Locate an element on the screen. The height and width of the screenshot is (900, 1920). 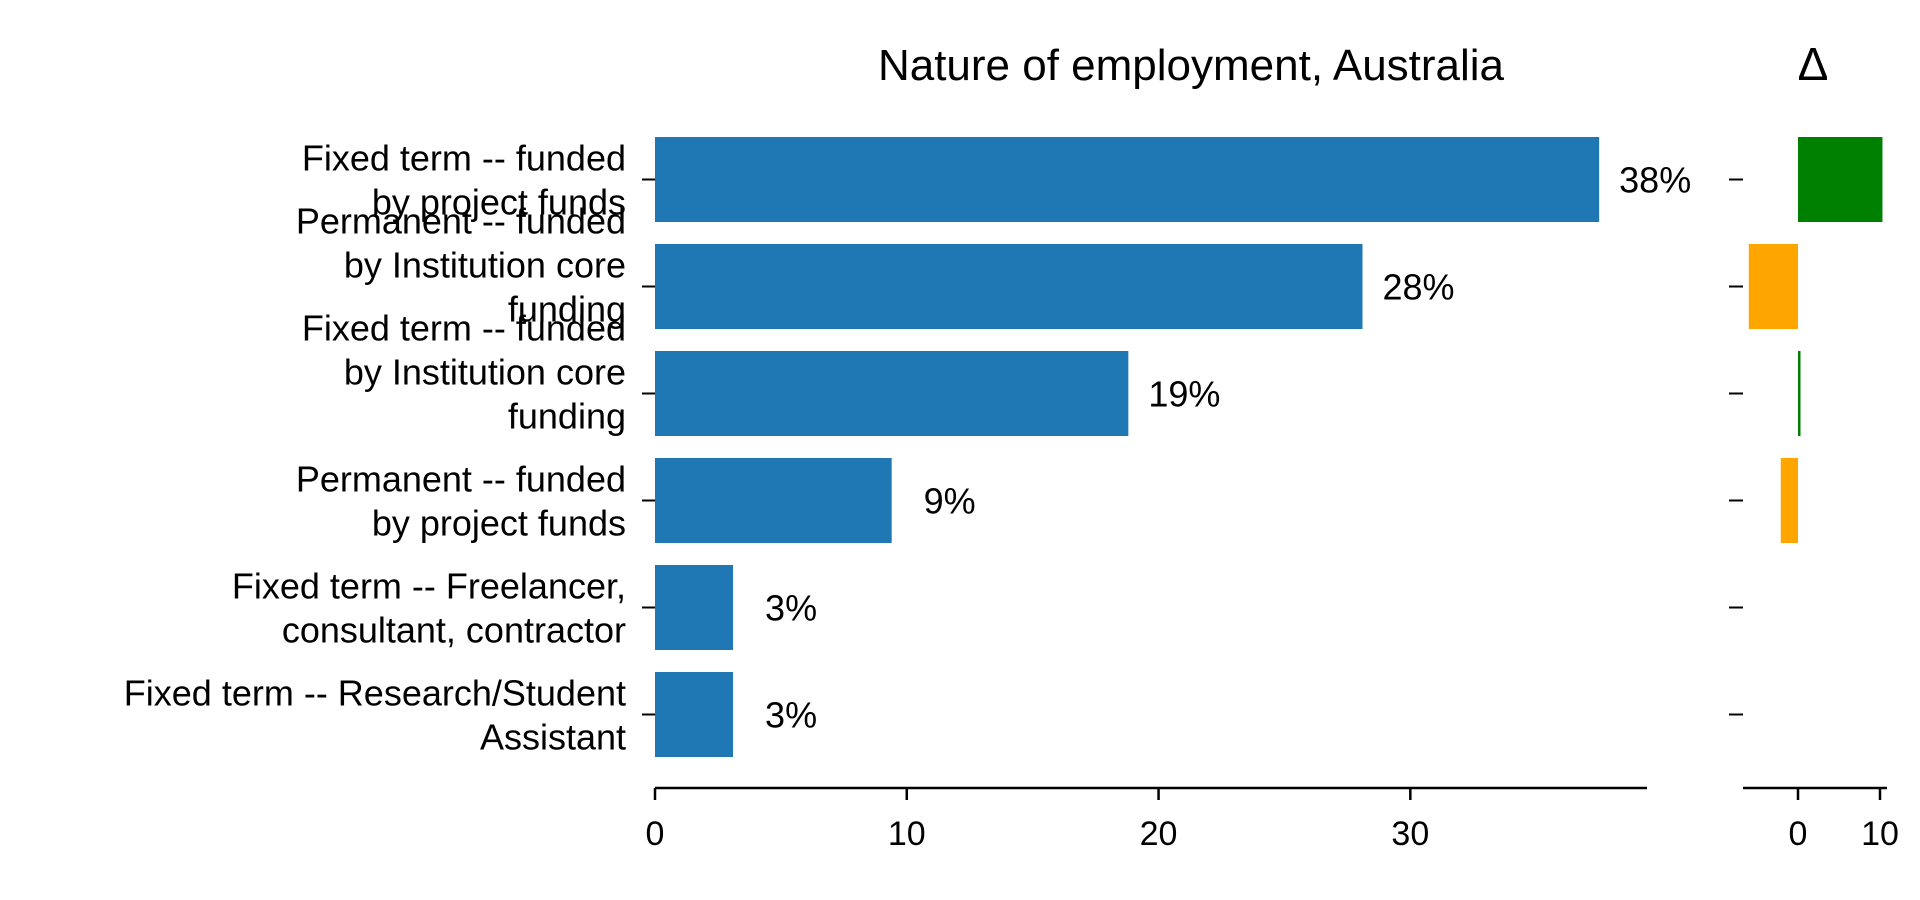
value-label-1: 38% is located at coordinates (1655, 180).